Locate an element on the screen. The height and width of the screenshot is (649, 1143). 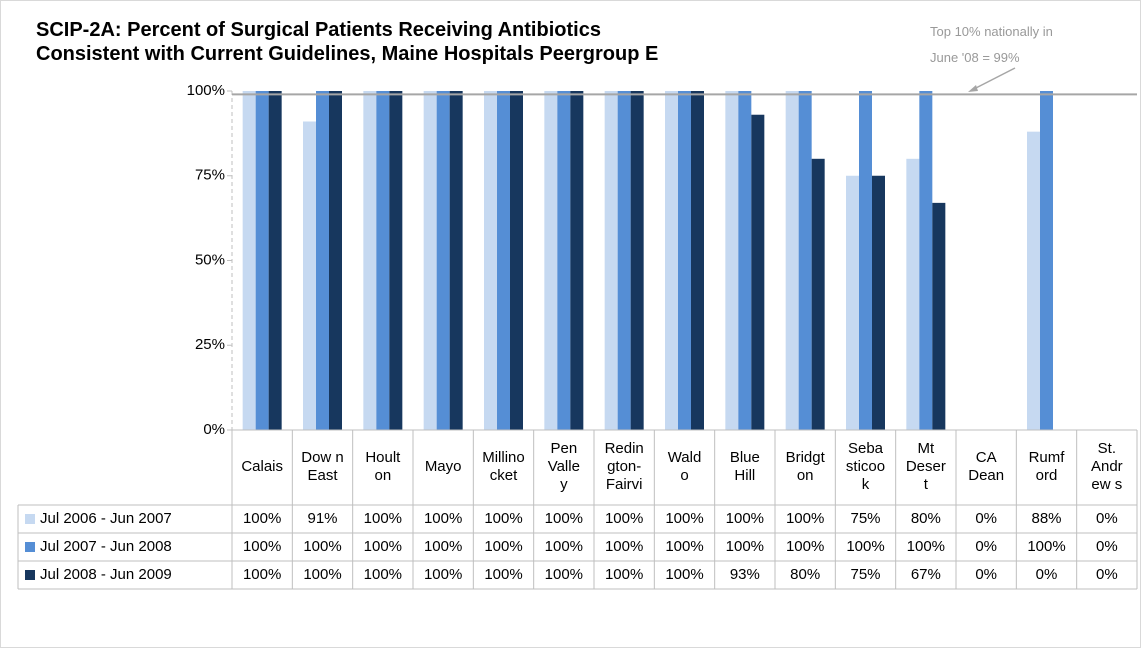
legend-label: Jul 2007 - Jun 2008 is located at coordinates (106, 546).